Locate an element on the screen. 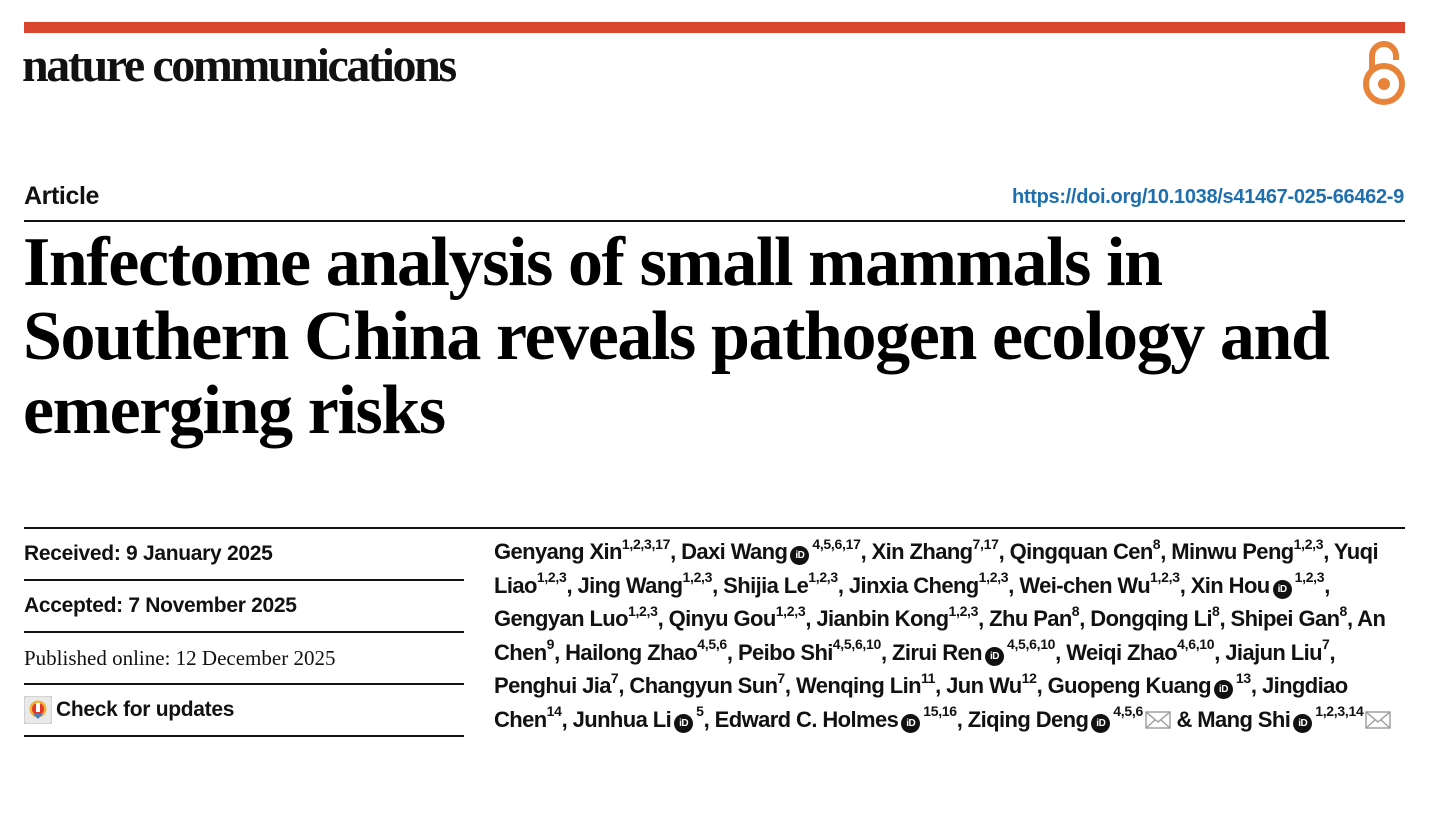  top-accent-bar is located at coordinates (714, 27).